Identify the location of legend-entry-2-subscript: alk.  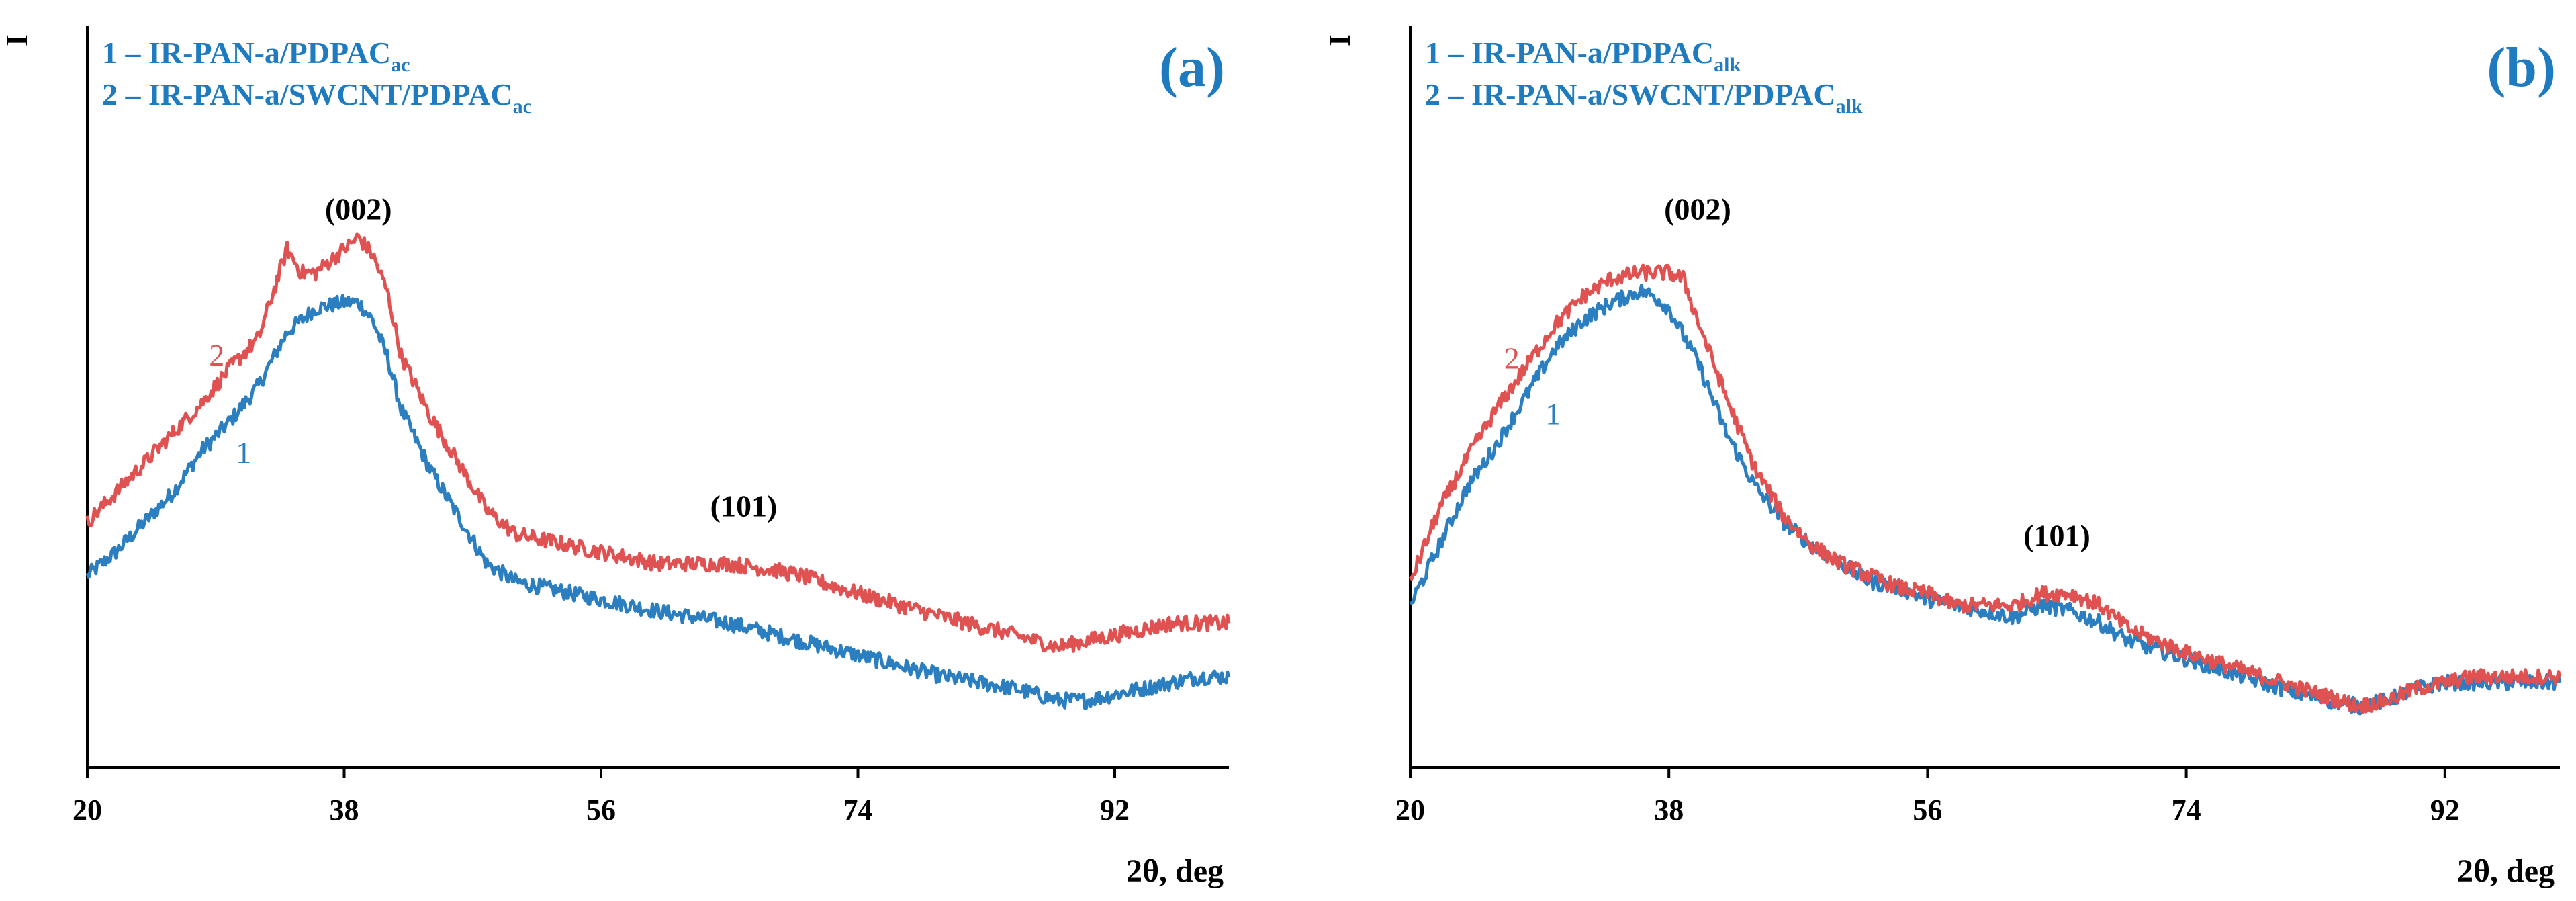
(1849, 107).